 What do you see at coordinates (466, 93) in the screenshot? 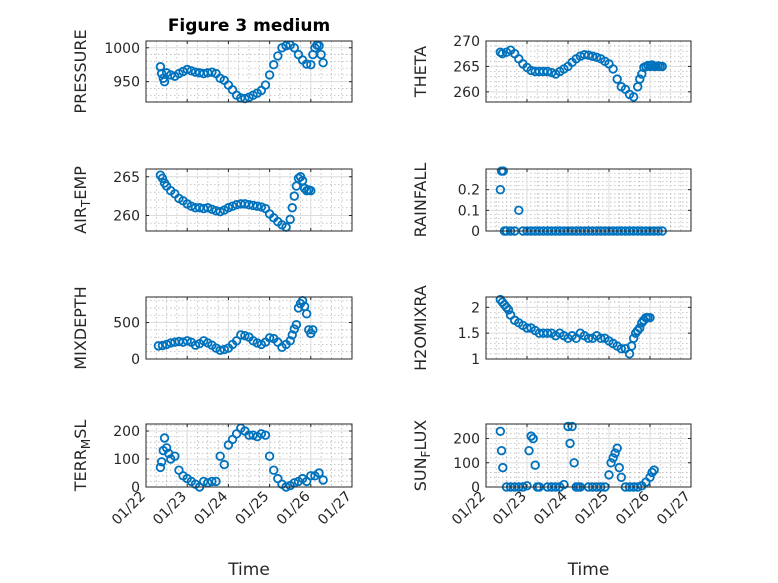
I see `y-tick-label: 260` at bounding box center [466, 93].